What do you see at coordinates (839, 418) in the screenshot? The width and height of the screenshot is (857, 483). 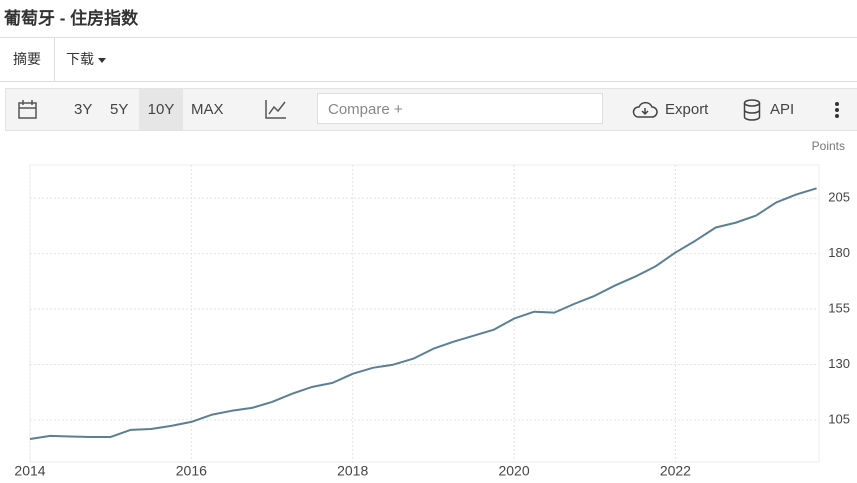 I see `y-tick-label: 105` at bounding box center [839, 418].